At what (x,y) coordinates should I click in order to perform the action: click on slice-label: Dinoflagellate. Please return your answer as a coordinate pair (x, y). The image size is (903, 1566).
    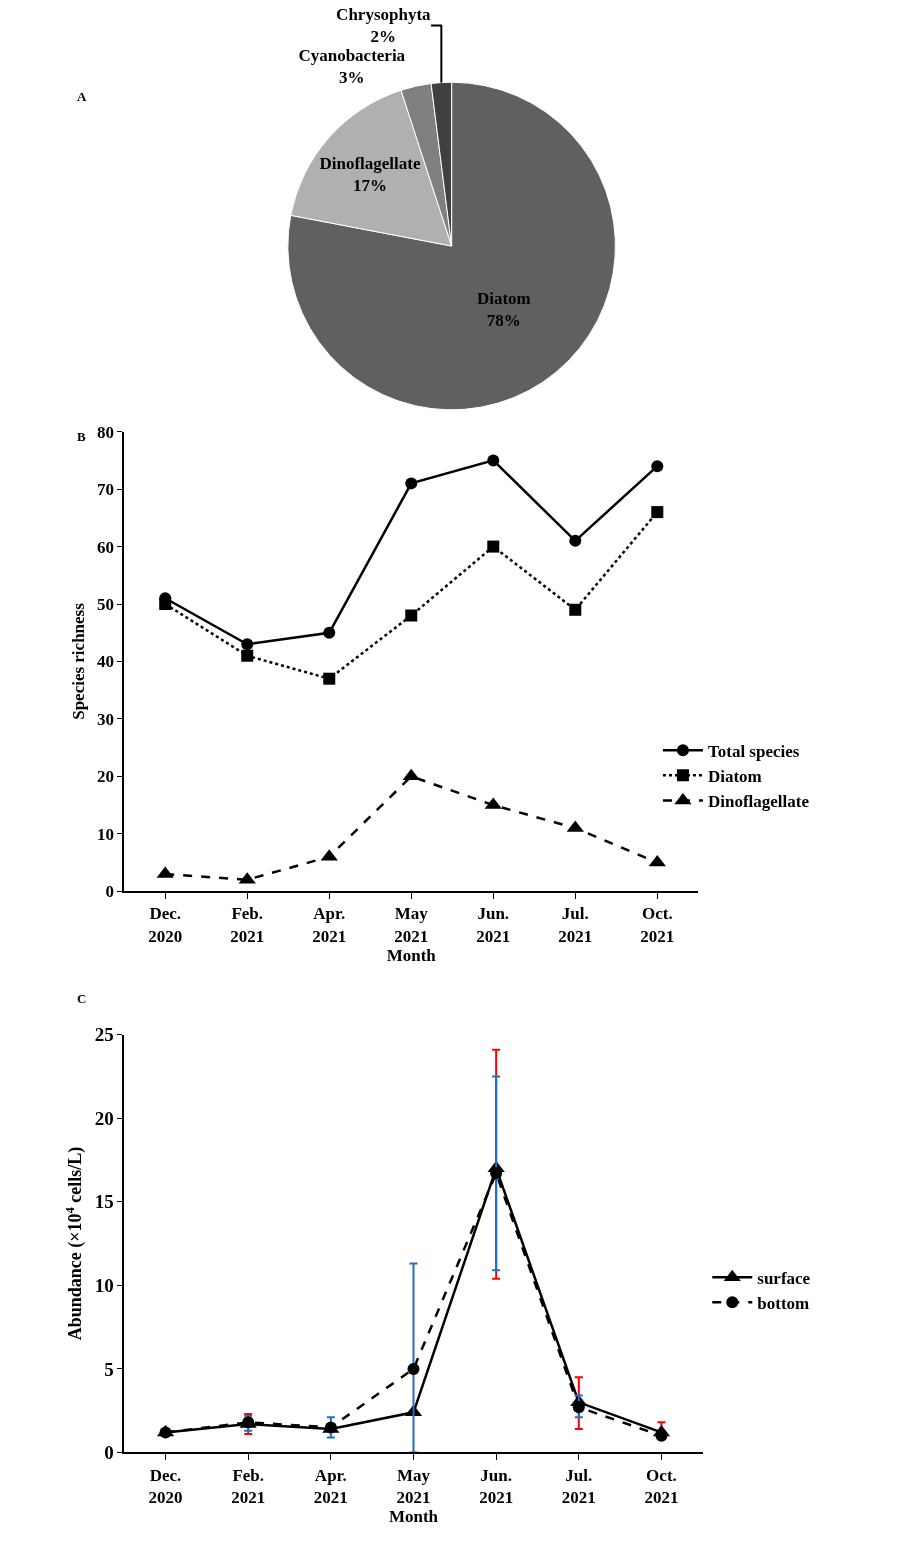
    Looking at the image, I should click on (370, 163).